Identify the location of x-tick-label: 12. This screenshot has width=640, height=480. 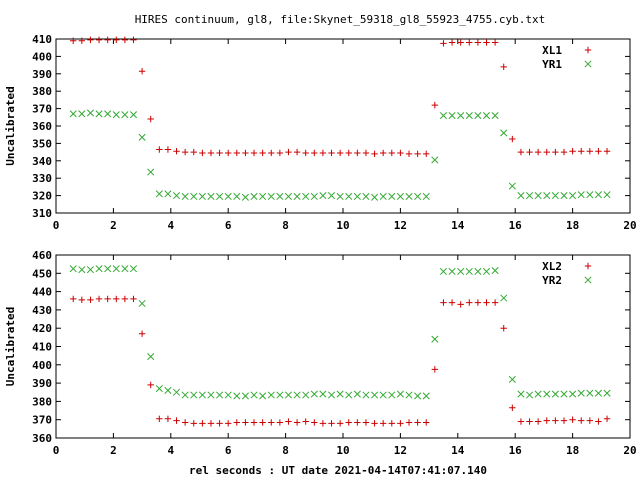
(400, 450).